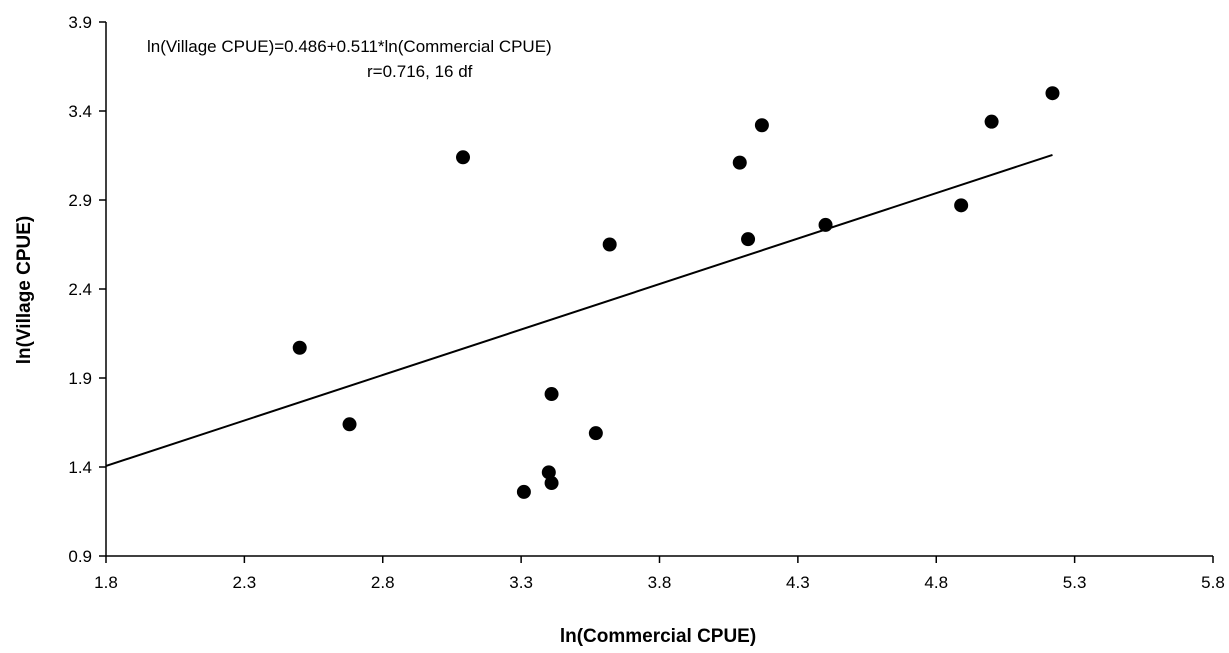  What do you see at coordinates (24, 290) in the screenshot?
I see `y-axis-title: ln(Village CPUE)` at bounding box center [24, 290].